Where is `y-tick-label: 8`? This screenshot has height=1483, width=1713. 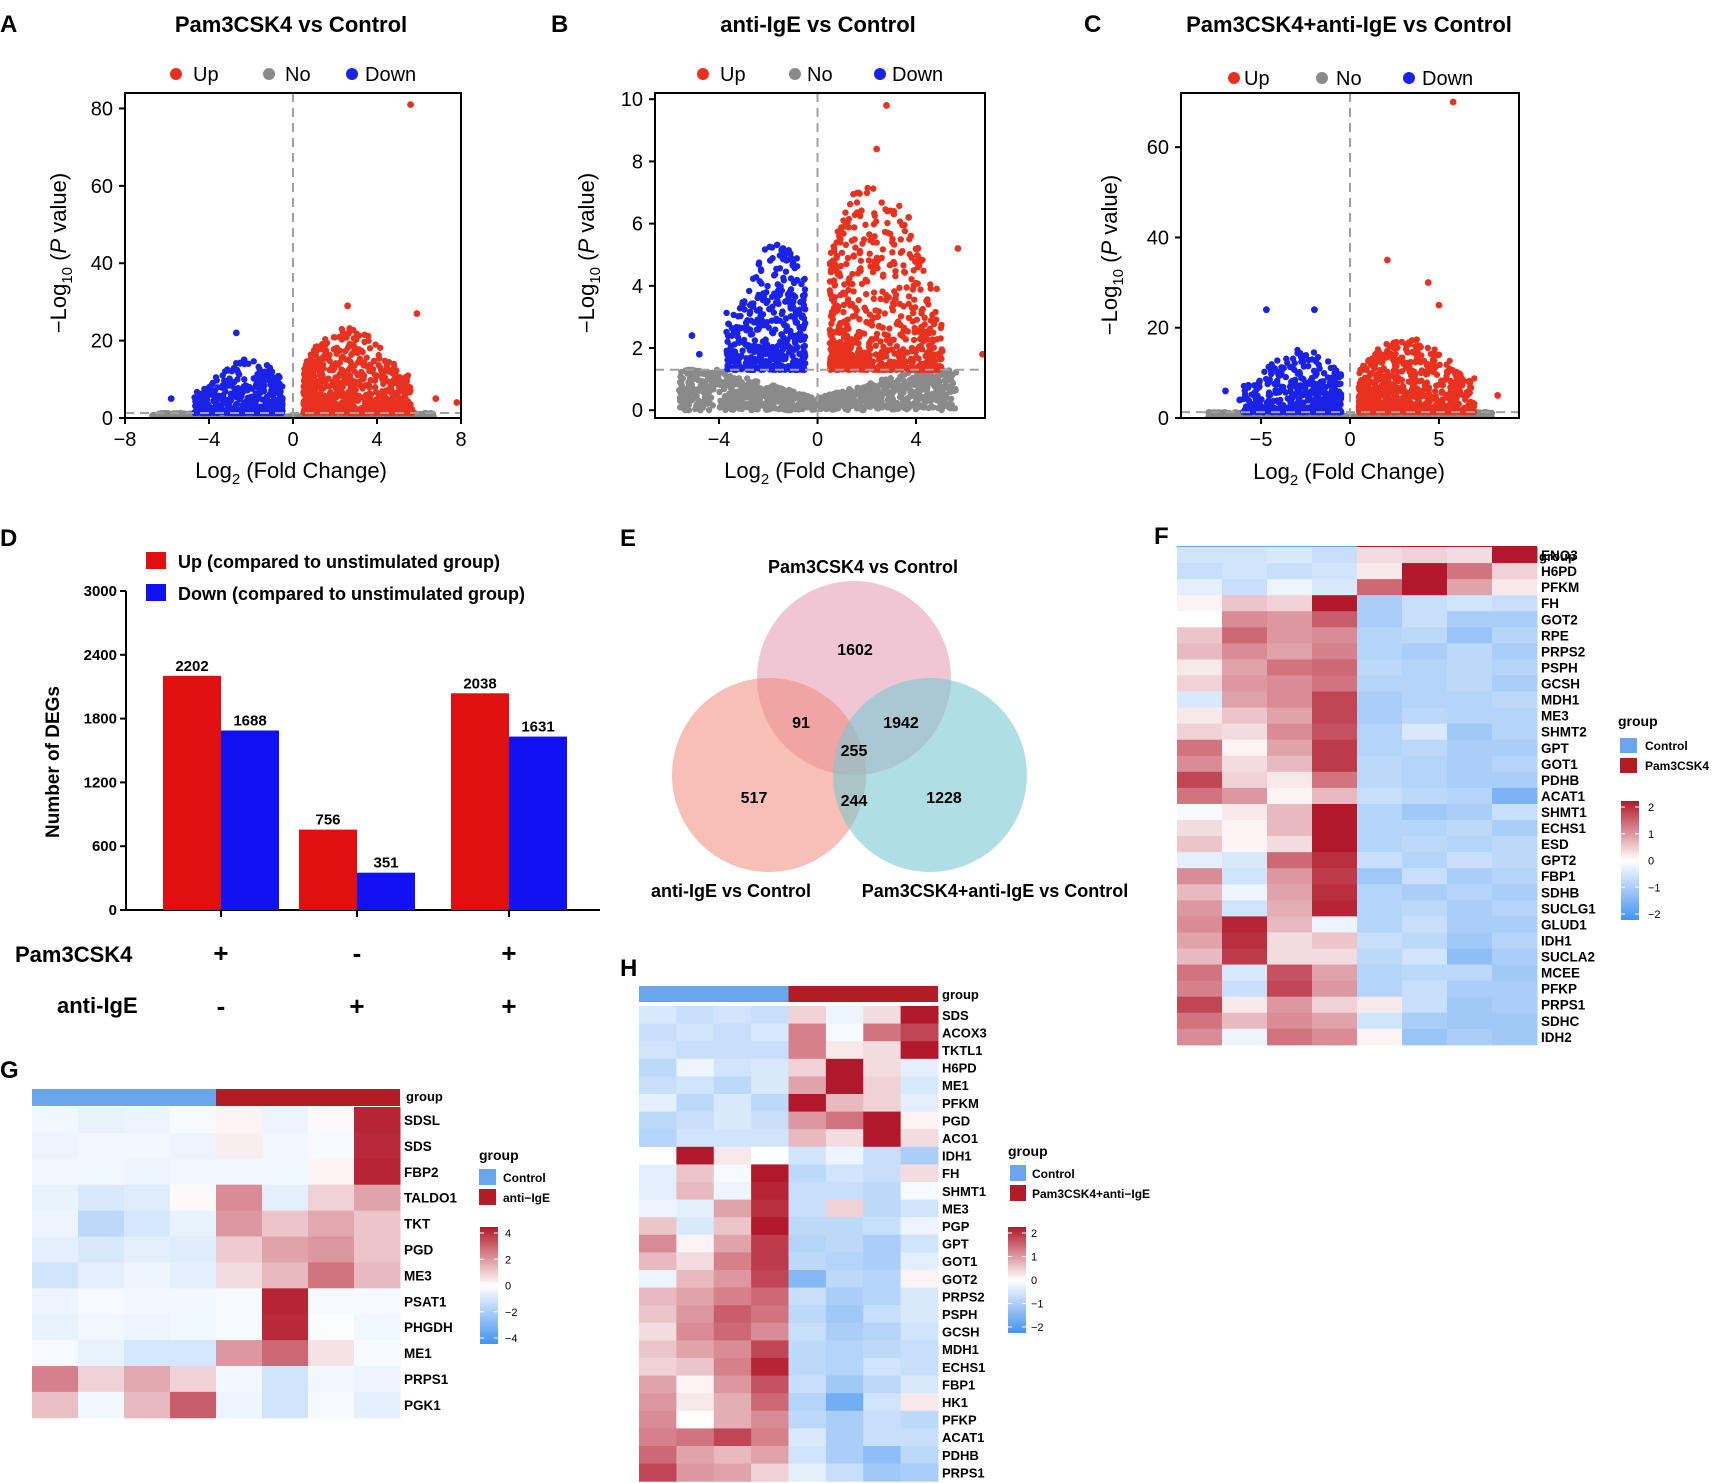 y-tick-label: 8 is located at coordinates (637, 162).